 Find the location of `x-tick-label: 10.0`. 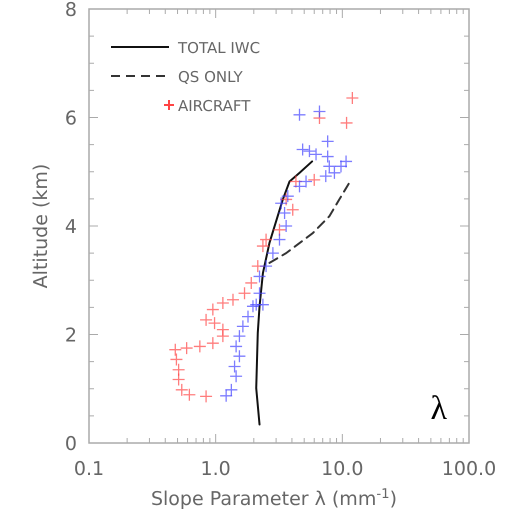

x-tick-label: 10.0 is located at coordinates (342, 469).